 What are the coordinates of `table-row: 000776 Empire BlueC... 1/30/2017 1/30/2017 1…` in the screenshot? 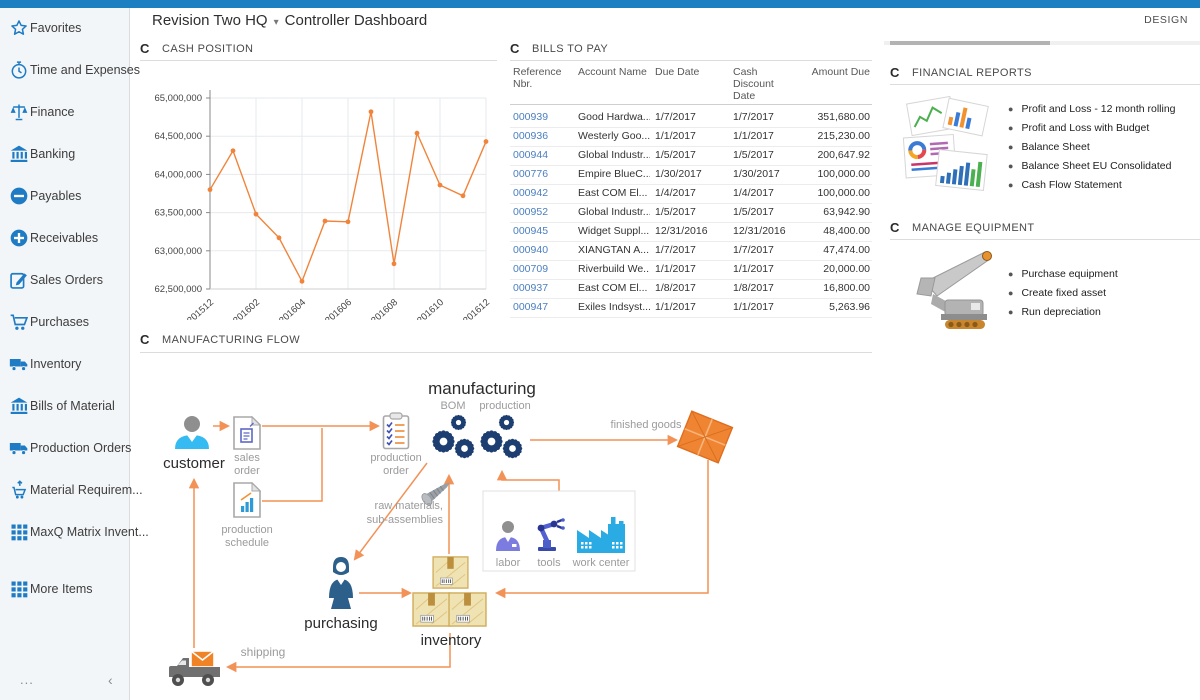 It's located at (691, 175).